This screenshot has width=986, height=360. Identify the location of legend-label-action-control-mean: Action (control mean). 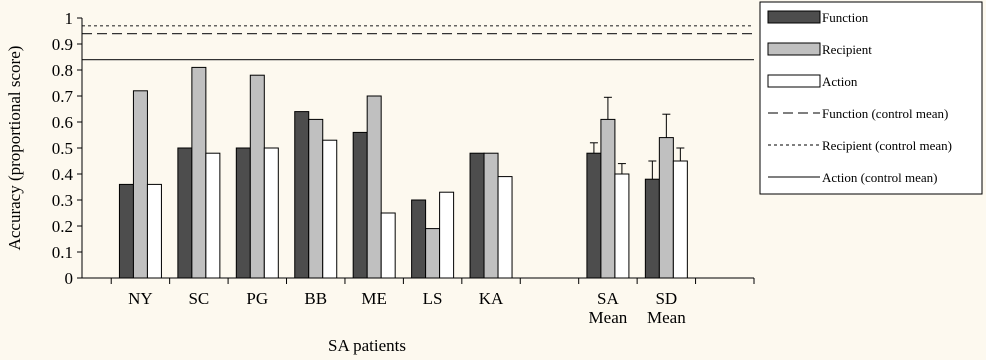
(880, 177).